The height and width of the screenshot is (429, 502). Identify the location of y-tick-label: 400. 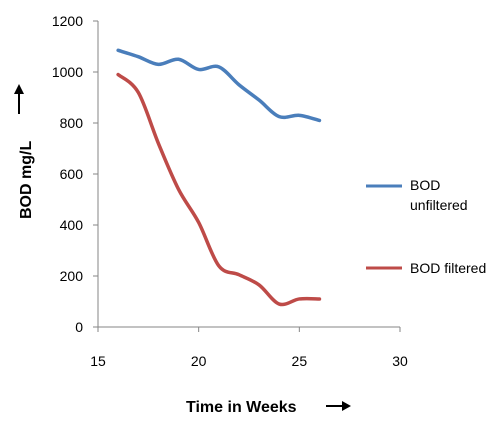
(72, 225).